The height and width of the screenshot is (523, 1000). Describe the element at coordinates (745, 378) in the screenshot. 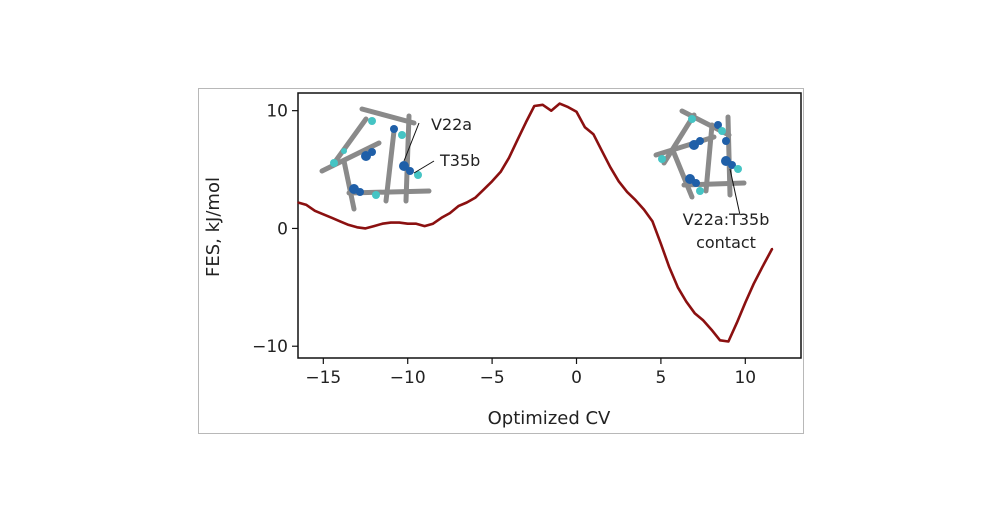

I see `x-tick-label: 10` at that location.